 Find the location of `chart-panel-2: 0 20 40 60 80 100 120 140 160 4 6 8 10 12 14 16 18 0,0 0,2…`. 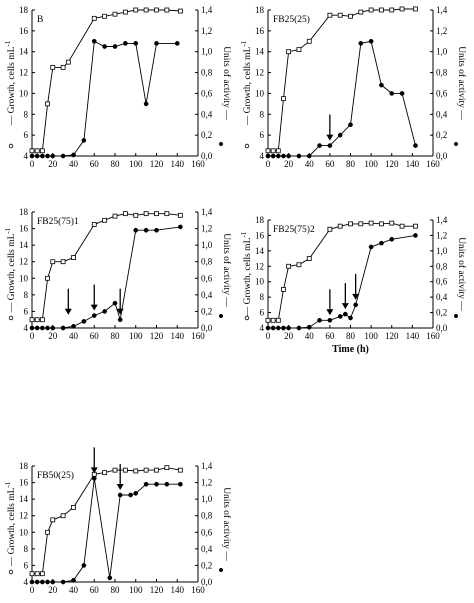

chart-panel-2: 0 20 40 60 80 100 120 140 160 4 6 8 10 12 14 16 18 0,0 0,2… is located at coordinates (353, 87).